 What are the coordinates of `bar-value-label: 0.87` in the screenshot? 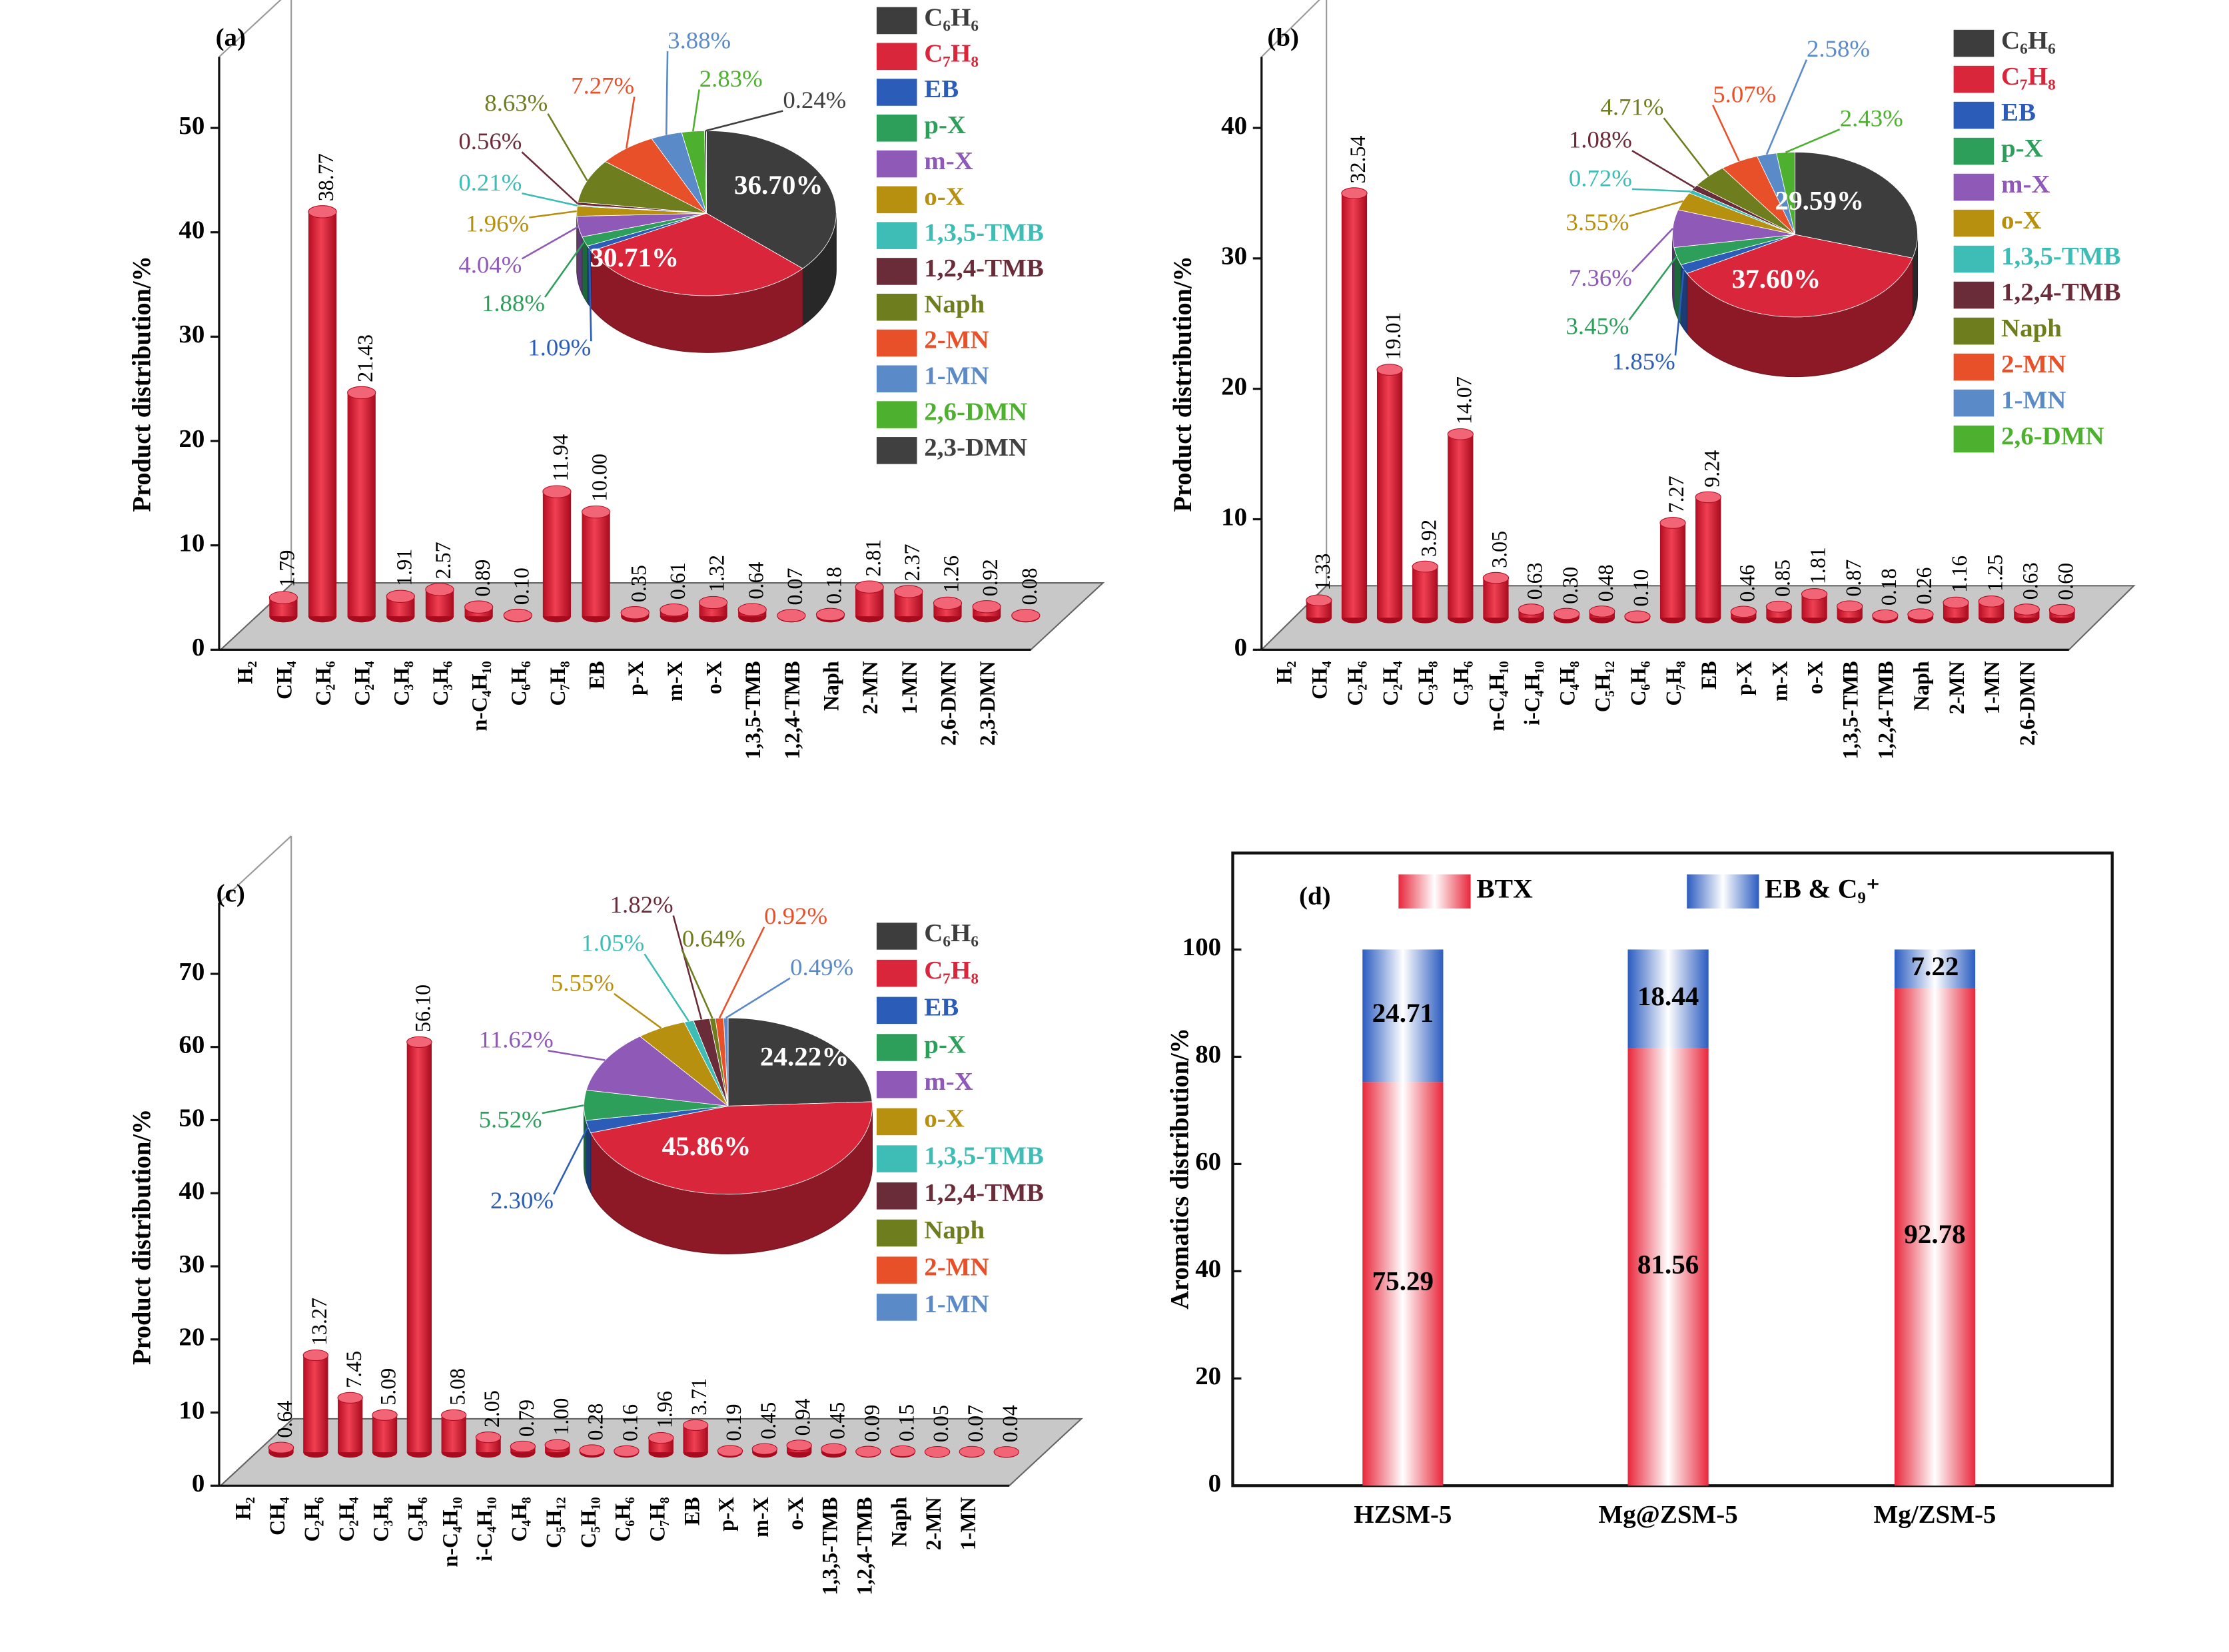 It's located at (1853, 578).